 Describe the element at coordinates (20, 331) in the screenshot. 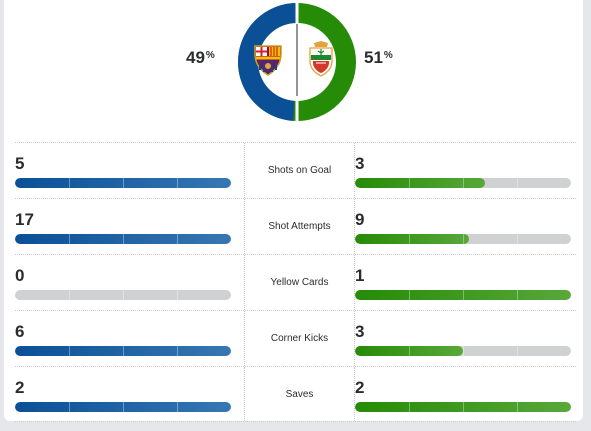

I see `home-stat-value: 6` at that location.